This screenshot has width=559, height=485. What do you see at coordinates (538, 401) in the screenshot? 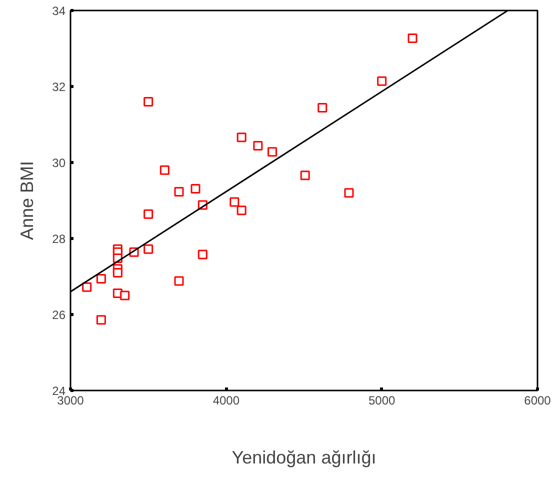
I see `x-tick-label: 6000` at bounding box center [538, 401].